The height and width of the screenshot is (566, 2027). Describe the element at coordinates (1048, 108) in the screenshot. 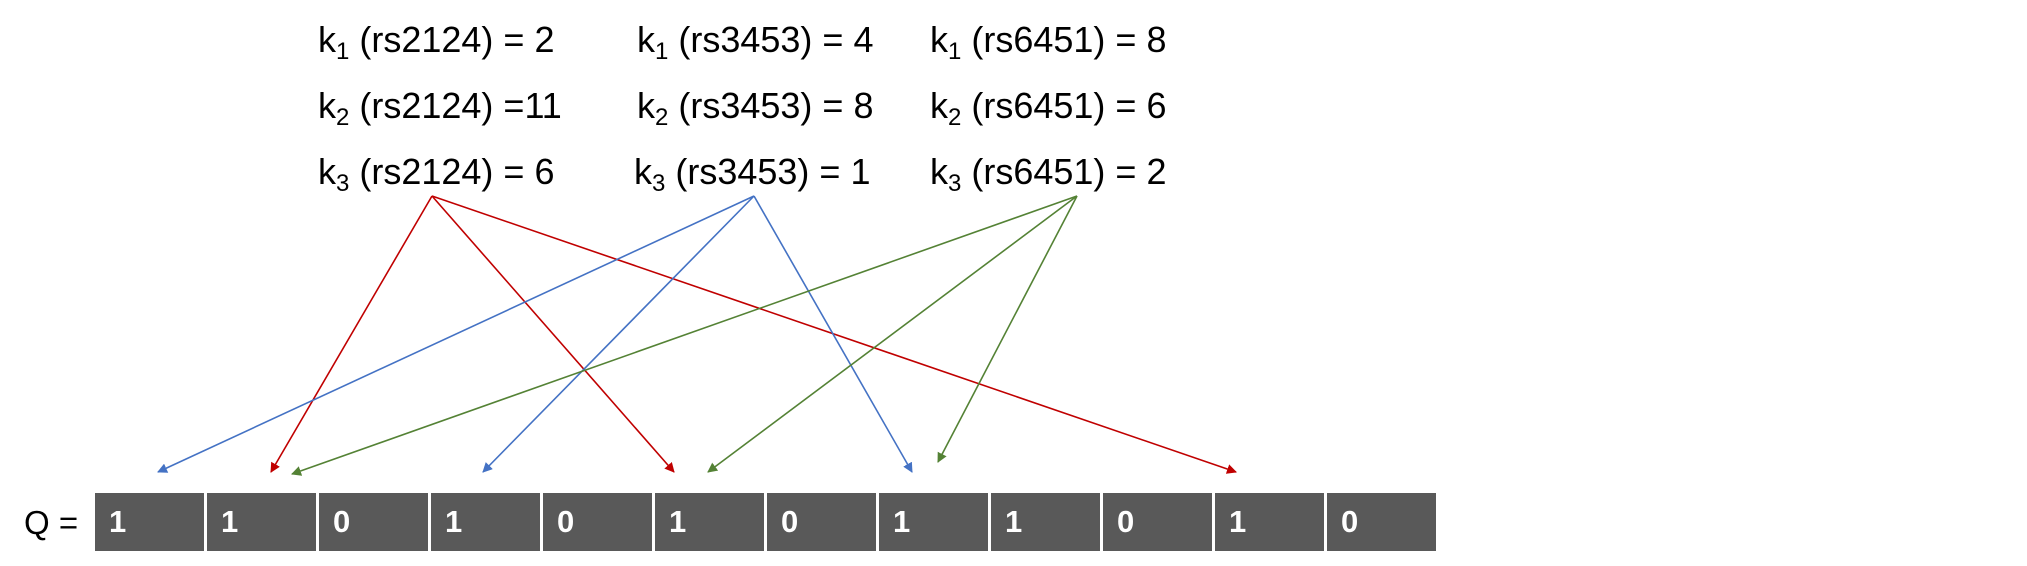

I see `equation-k2-rs6451: k2 (rs6451) = 6` at that location.